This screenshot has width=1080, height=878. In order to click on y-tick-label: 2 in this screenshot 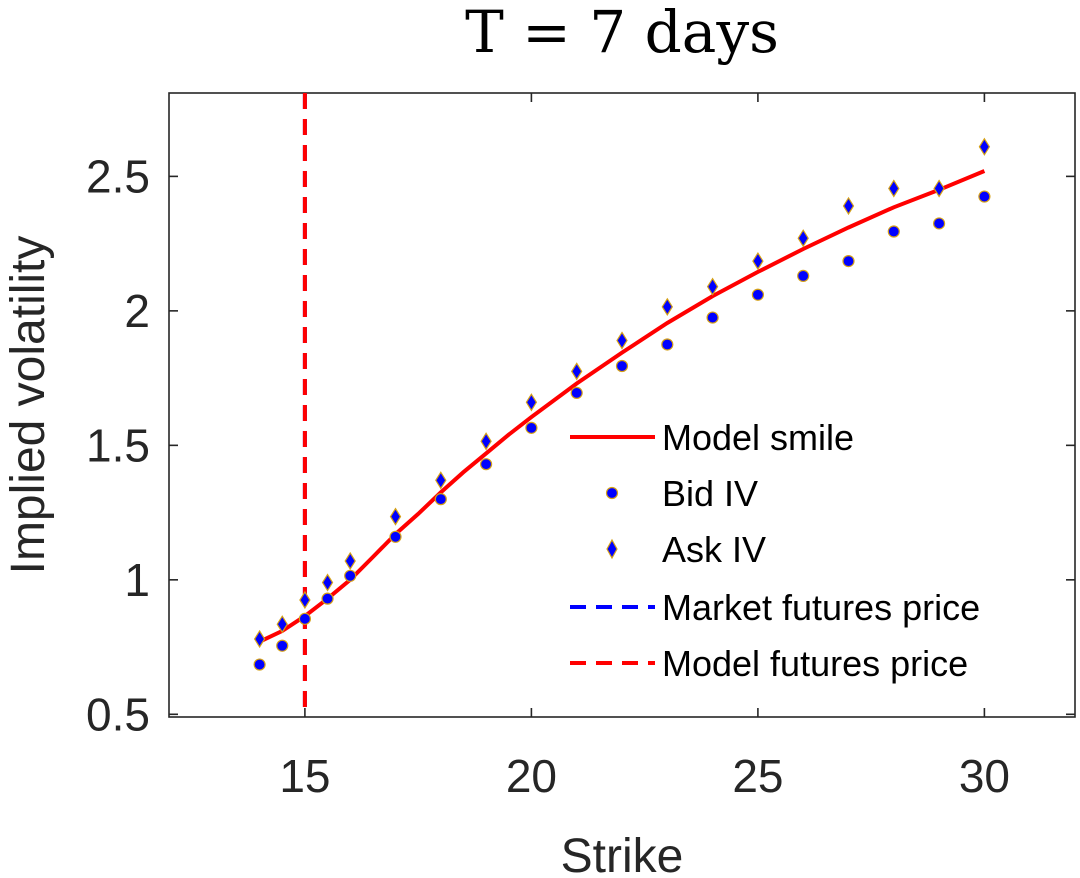, I will do `click(137, 311)`.